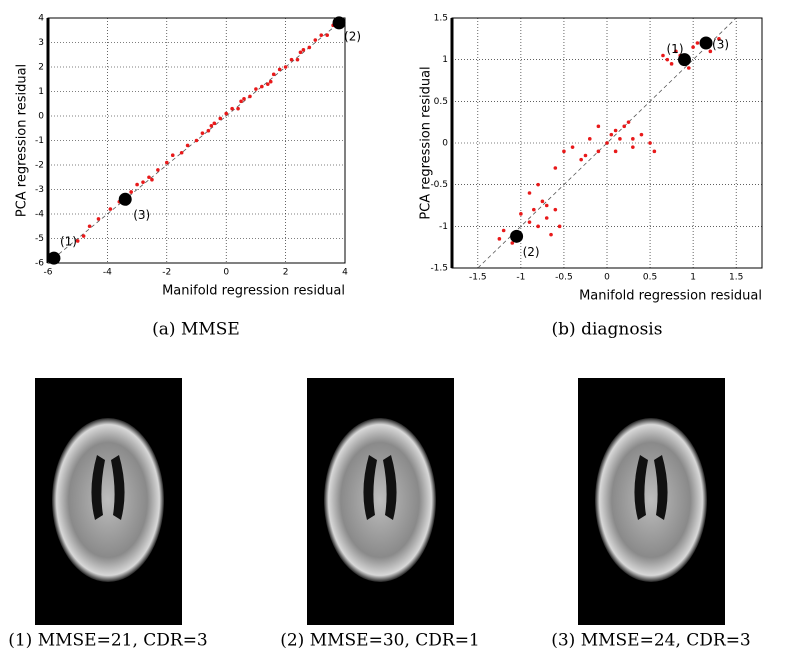 Image resolution: width=800 pixels, height=662 pixels. Describe the element at coordinates (670, 296) in the screenshot. I see `x-axis-label: Manifold regression residual` at that location.